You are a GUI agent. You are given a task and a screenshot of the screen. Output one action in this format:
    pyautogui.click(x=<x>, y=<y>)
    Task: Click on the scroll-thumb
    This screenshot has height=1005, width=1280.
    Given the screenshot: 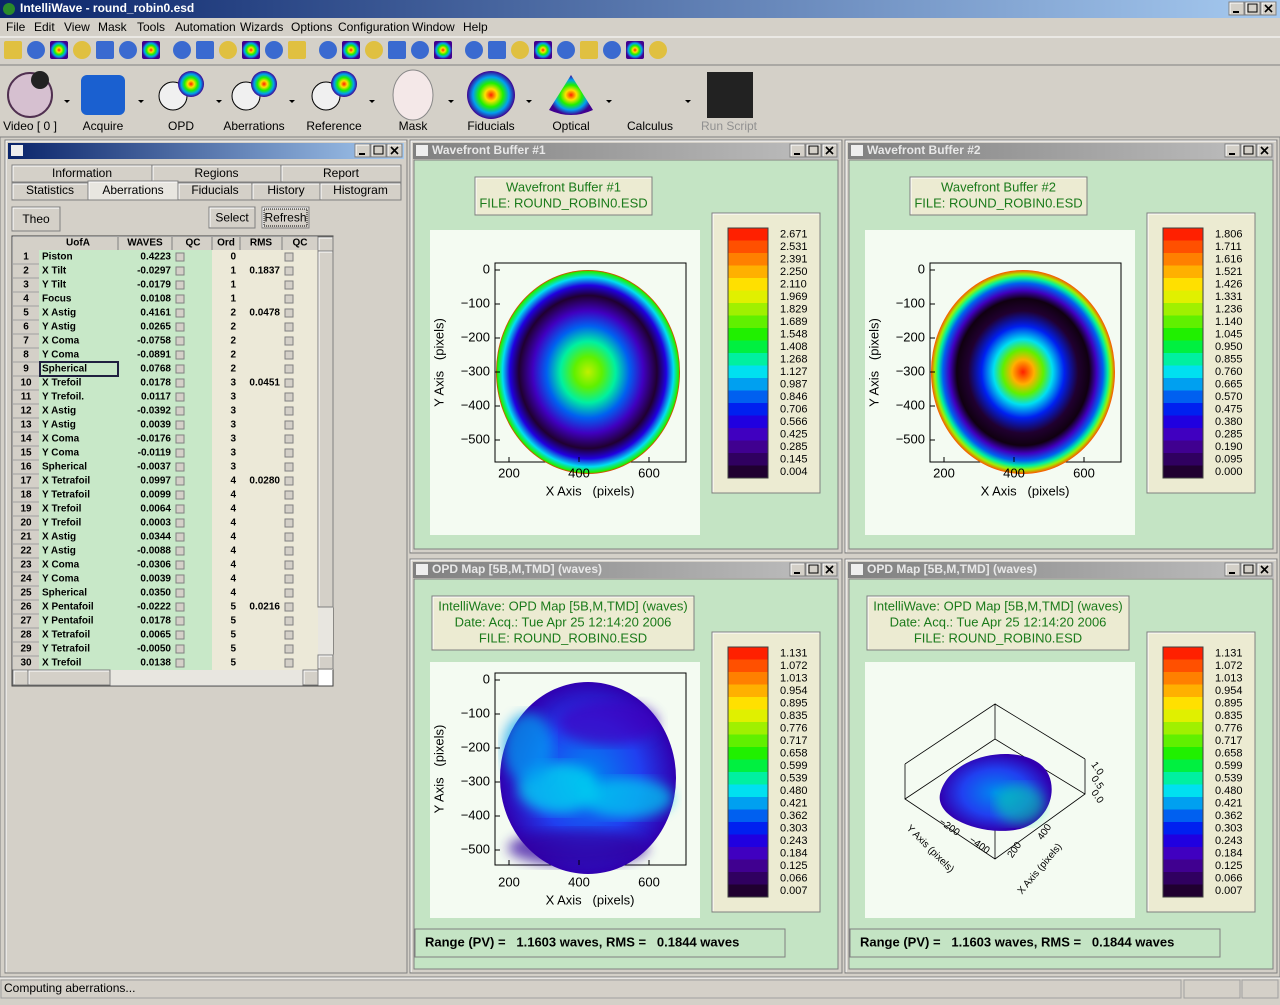 What is the action you would take?
    pyautogui.click(x=69, y=677)
    